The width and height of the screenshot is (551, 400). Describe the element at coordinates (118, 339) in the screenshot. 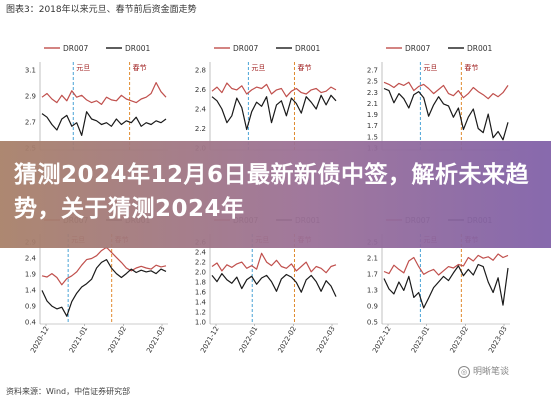

I see `x-tick-label: 2021-02` at that location.